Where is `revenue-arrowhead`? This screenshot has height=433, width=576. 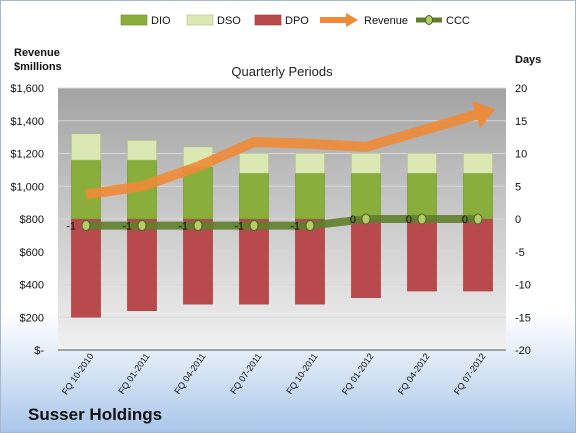
revenue-arrowhead is located at coordinates (484, 115).